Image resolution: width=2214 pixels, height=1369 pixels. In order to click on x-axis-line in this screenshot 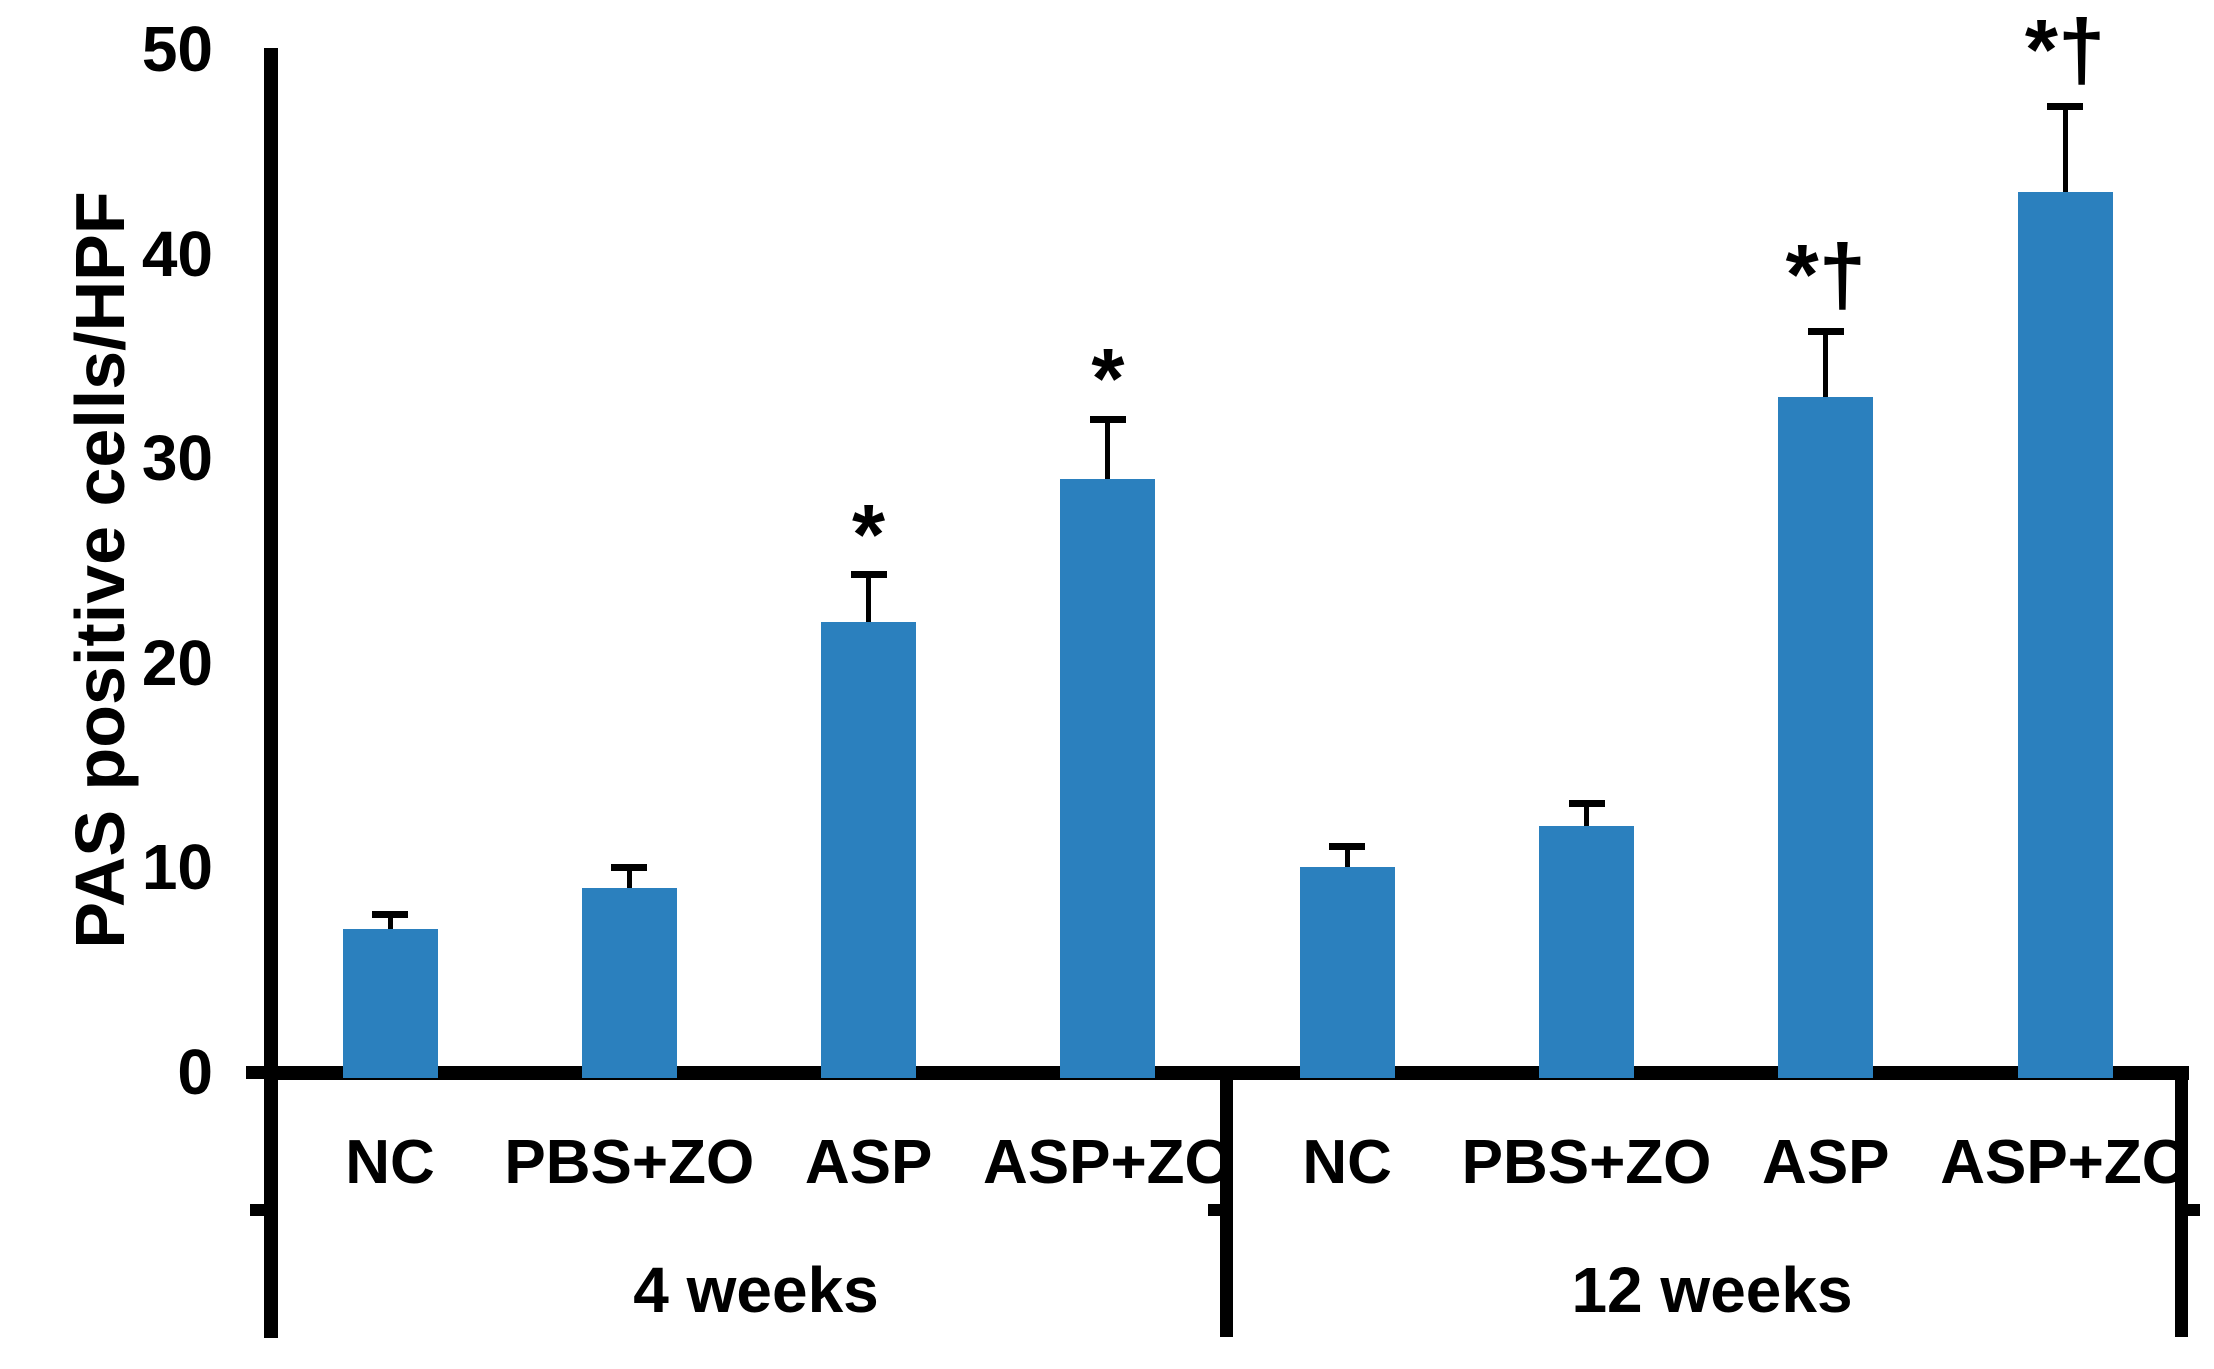, I will do `click(1226, 1073)`.